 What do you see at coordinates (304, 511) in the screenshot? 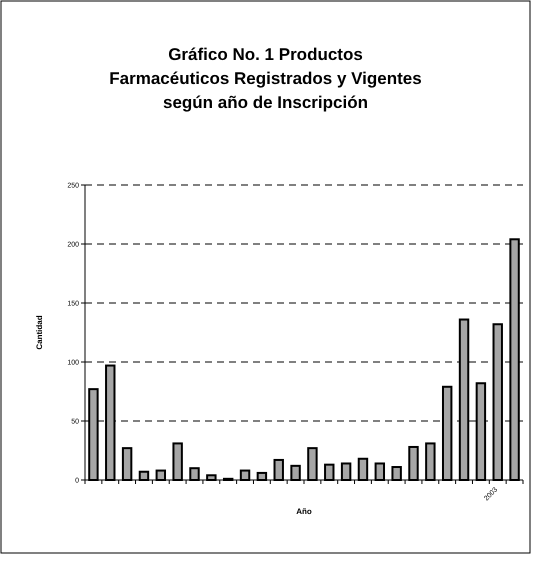
I see `x-axis-title: Año` at bounding box center [304, 511].